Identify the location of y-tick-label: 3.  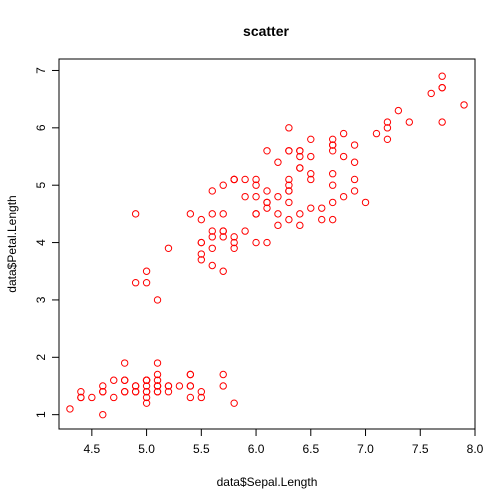
(41, 299).